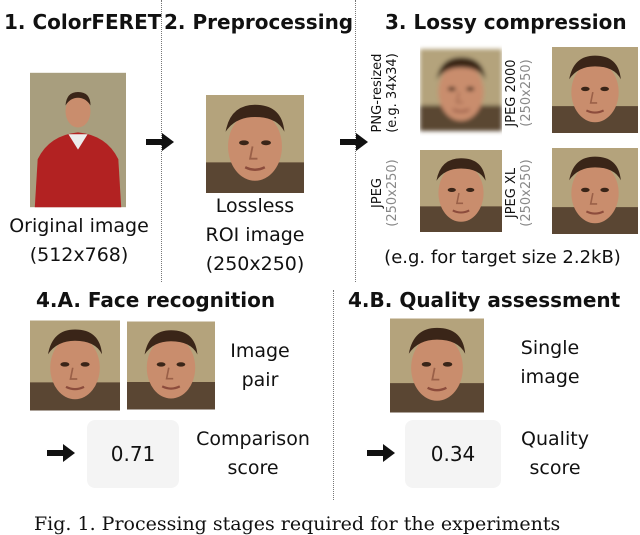  Describe the element at coordinates (519, 93) in the screenshot. I see `jpeg2000-label: JPEG 2000 (250x250)` at that location.